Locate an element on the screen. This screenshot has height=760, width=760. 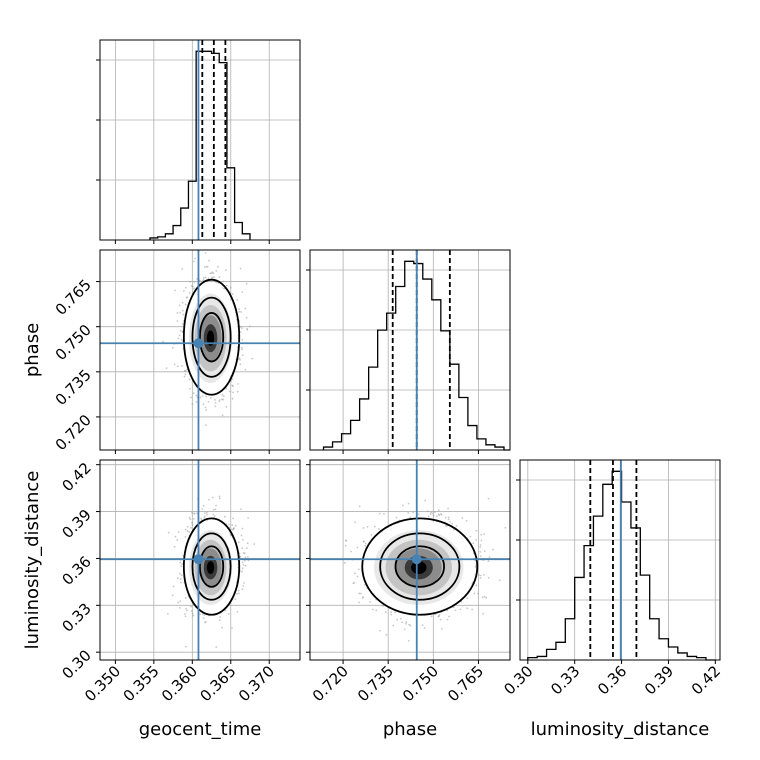
x-tick-label: 0.360 is located at coordinates (179, 683).